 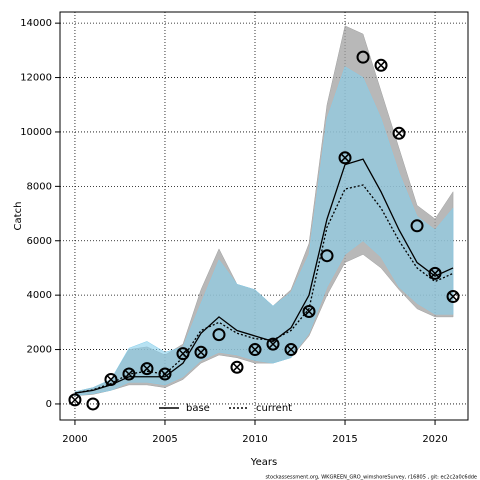 What do you see at coordinates (164, 439) in the screenshot?
I see `x-tick-label: 2005` at bounding box center [164, 439].